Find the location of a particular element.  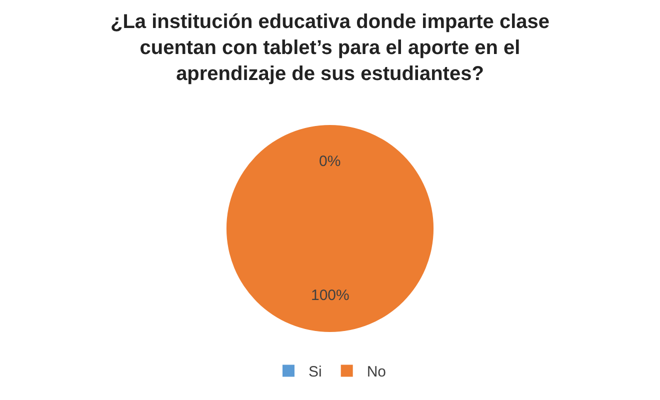

legend-label: No is located at coordinates (376, 372).